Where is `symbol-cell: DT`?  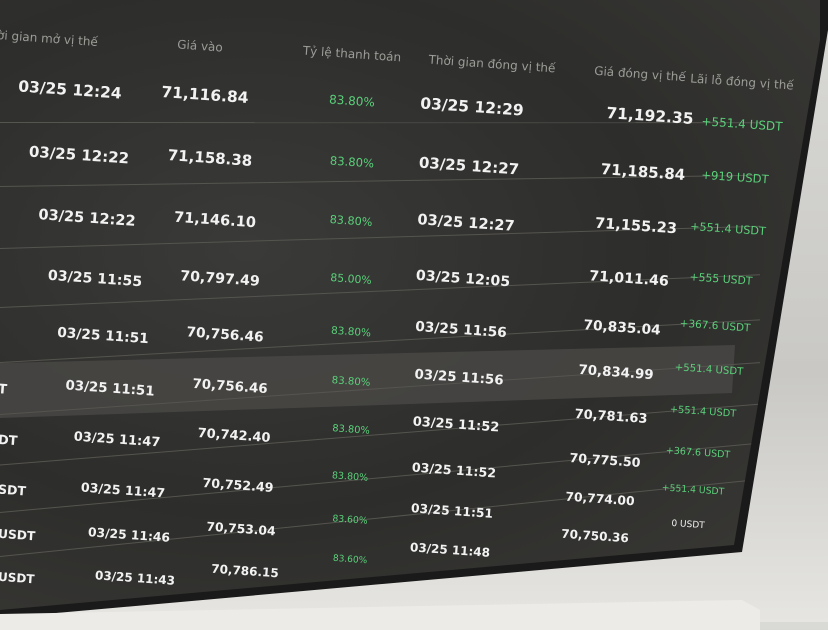
symbol-cell: DT is located at coordinates (9, 440).